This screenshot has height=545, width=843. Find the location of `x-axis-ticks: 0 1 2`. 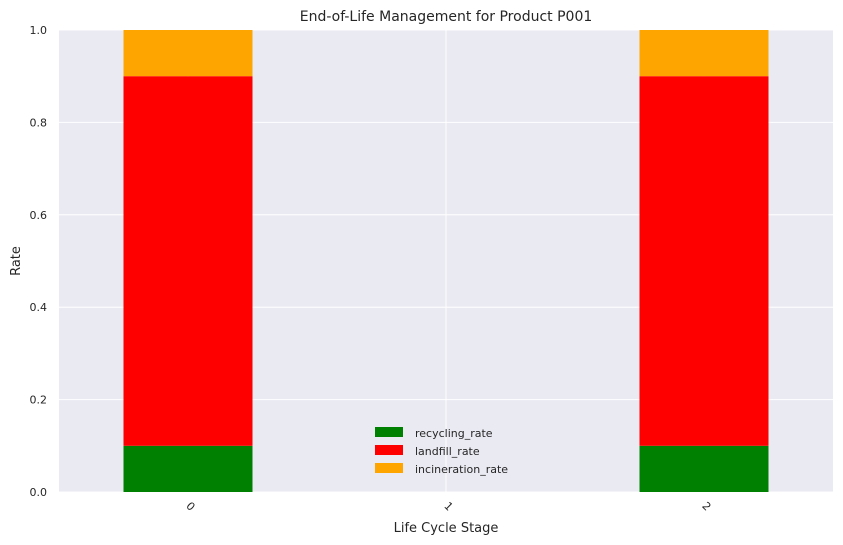

x-axis-ticks: 0 1 2 is located at coordinates (448, 506).